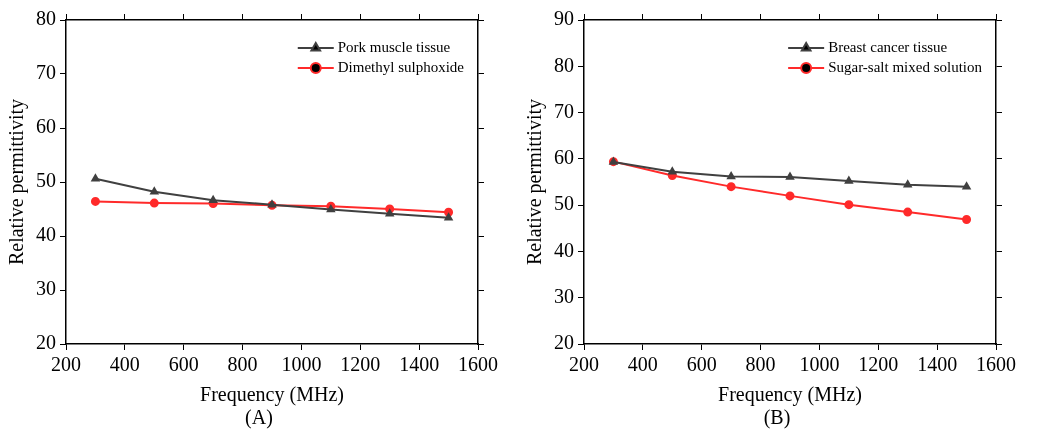 Image resolution: width=1037 pixels, height=437 pixels. I want to click on legend-label: Pork muscle tissue, so click(394, 46).